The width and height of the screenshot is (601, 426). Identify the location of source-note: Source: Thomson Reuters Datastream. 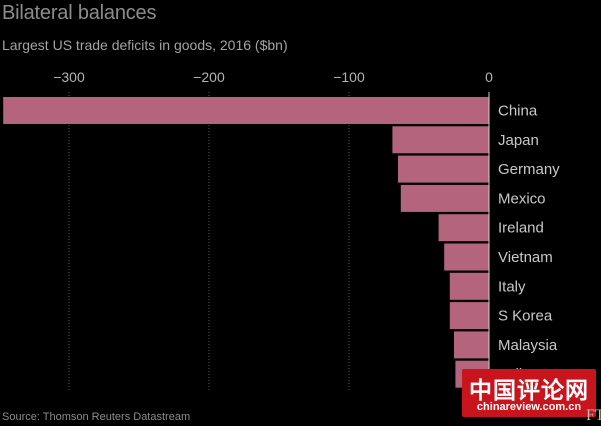
(96, 417).